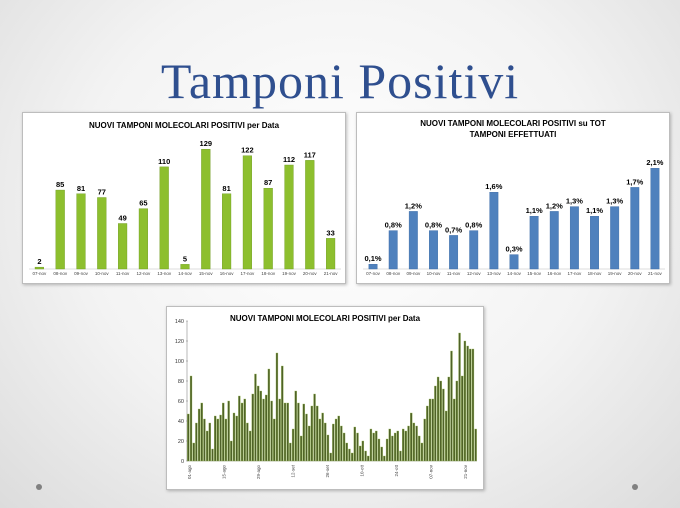  What do you see at coordinates (164, 161) in the screenshot?
I see `data-label: 110` at bounding box center [164, 161].